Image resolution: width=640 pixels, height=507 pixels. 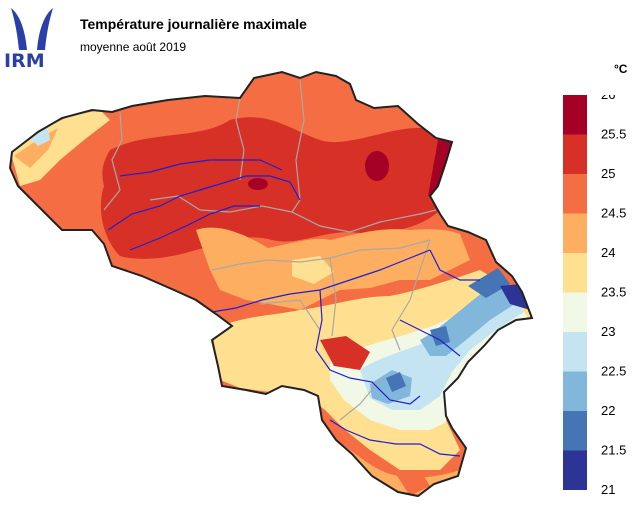 What do you see at coordinates (608, 488) in the screenshot?
I see `legend-tick-label: 21` at bounding box center [608, 488].